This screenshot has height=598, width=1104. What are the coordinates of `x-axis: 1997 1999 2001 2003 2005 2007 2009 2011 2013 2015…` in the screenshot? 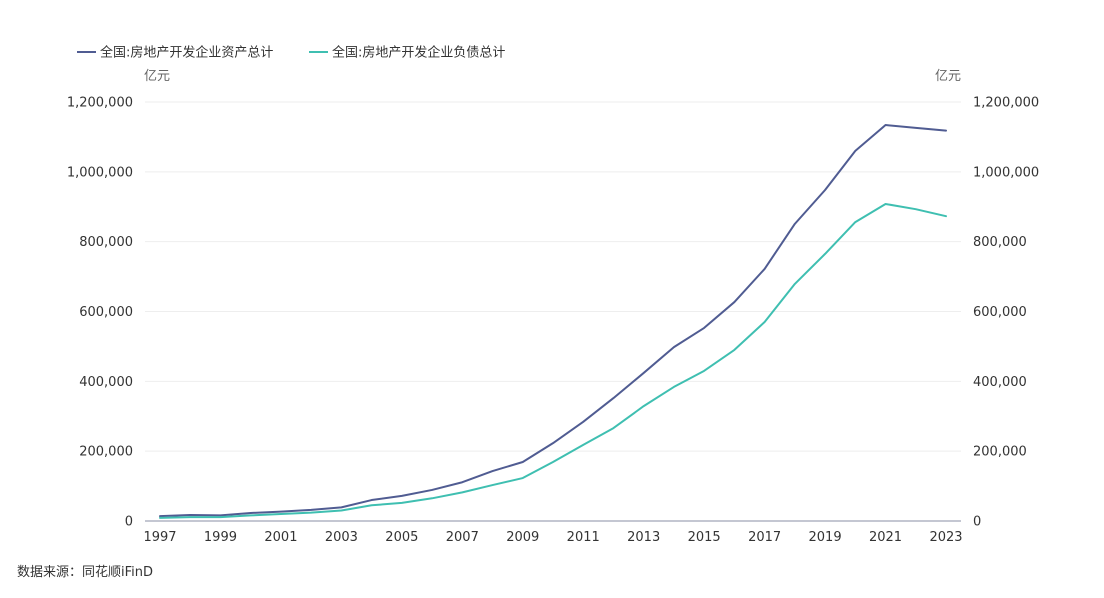 It's located at (552, 537).